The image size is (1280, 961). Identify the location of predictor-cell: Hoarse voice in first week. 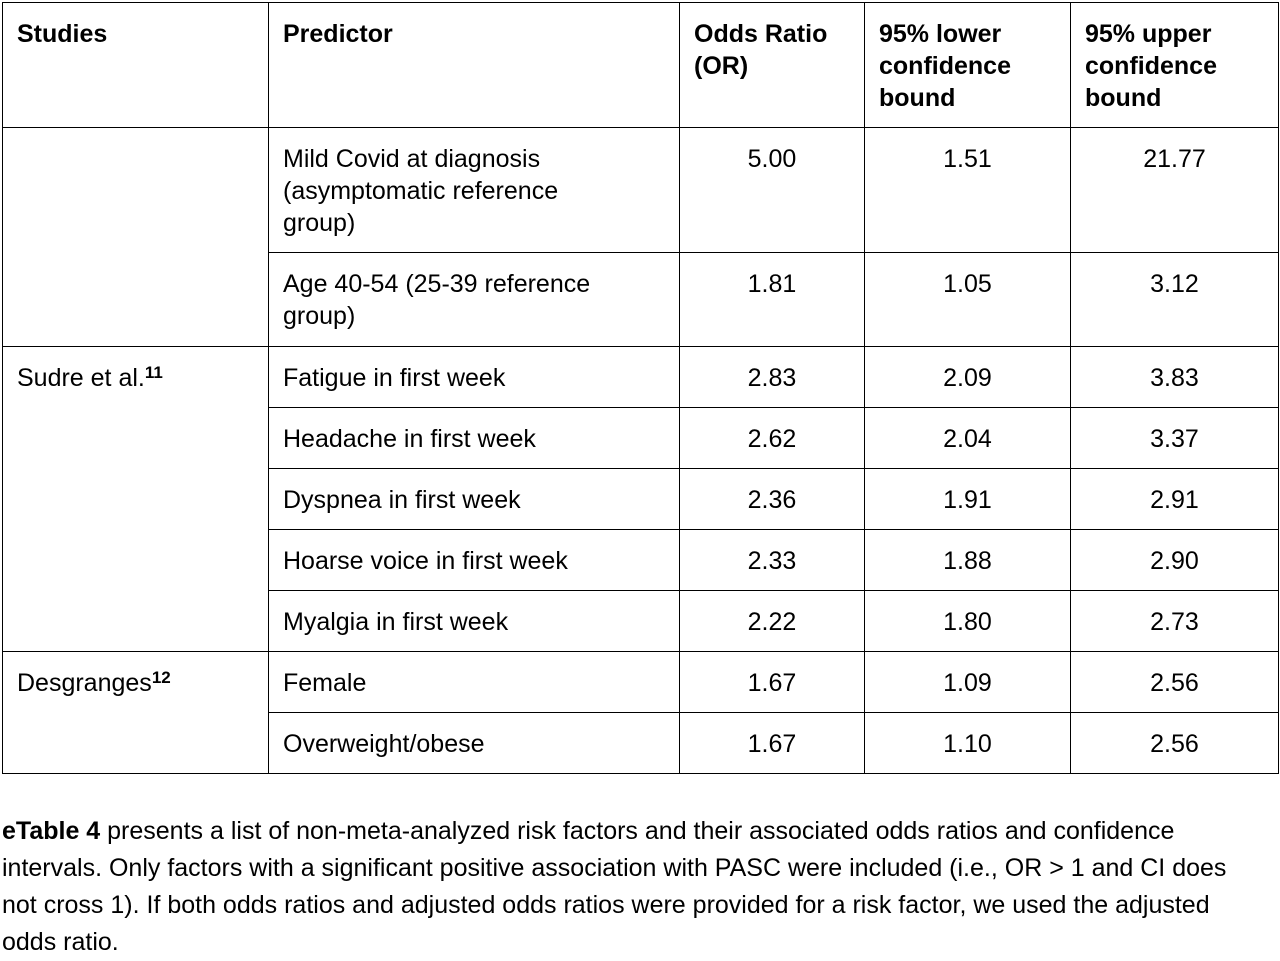
(474, 560).